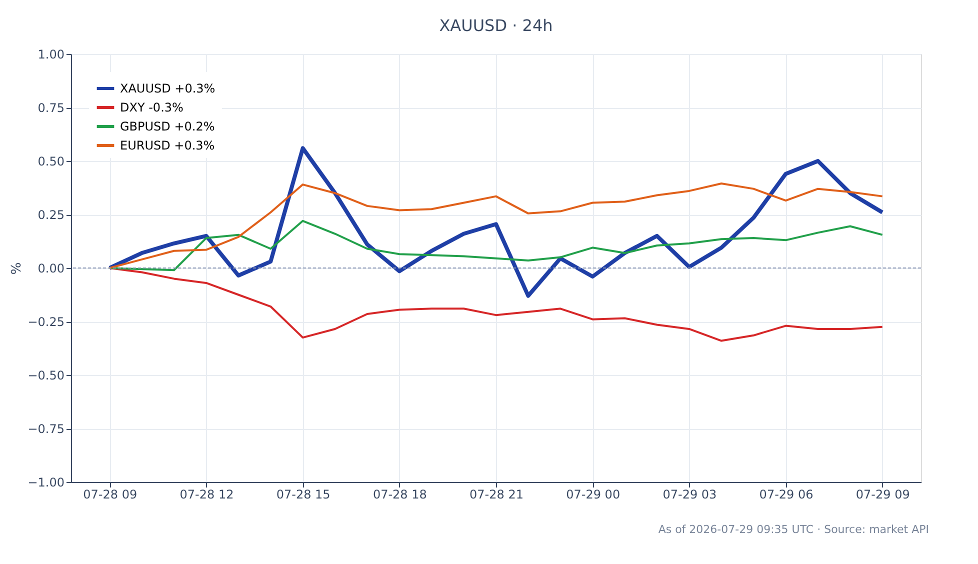 The height and width of the screenshot is (564, 978). Describe the element at coordinates (689, 495) in the screenshot. I see `x-tick-label: 07-29 03` at that location.